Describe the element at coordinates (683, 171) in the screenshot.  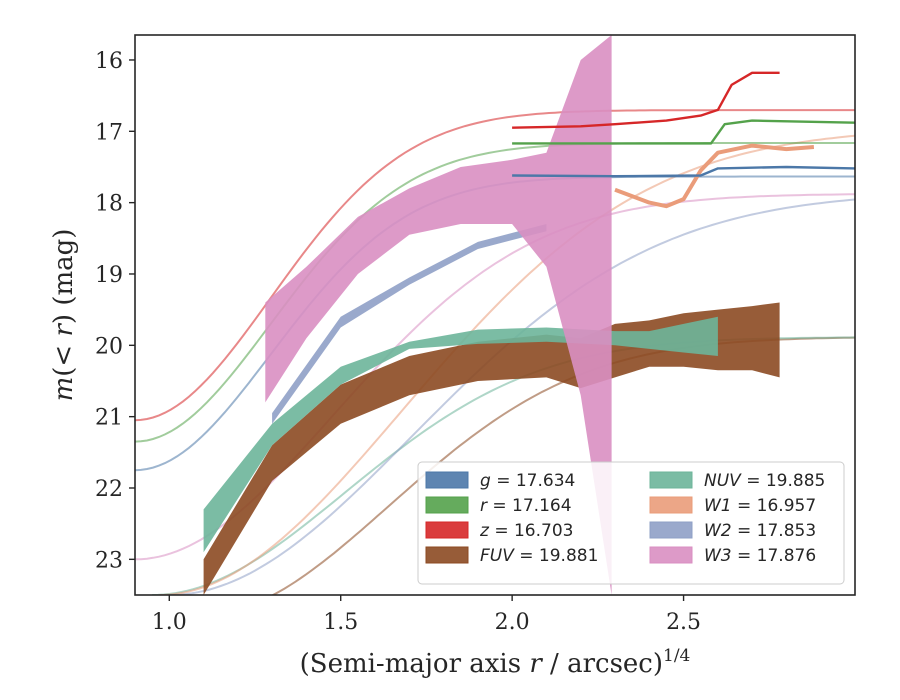
I see `data-line-g` at that location.